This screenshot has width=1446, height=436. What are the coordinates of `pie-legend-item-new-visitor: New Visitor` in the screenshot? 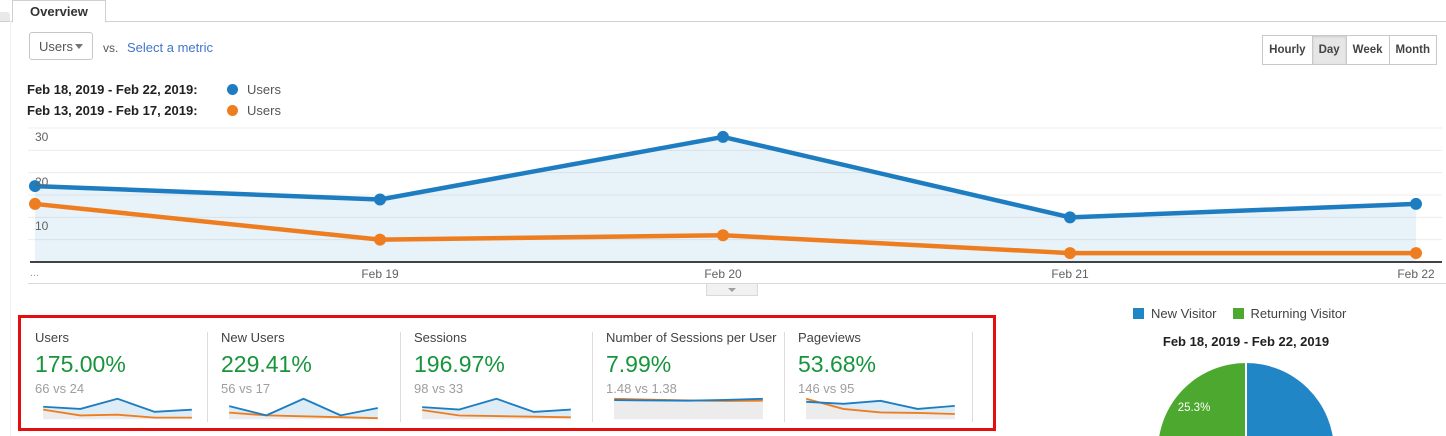 It's located at (1175, 313).